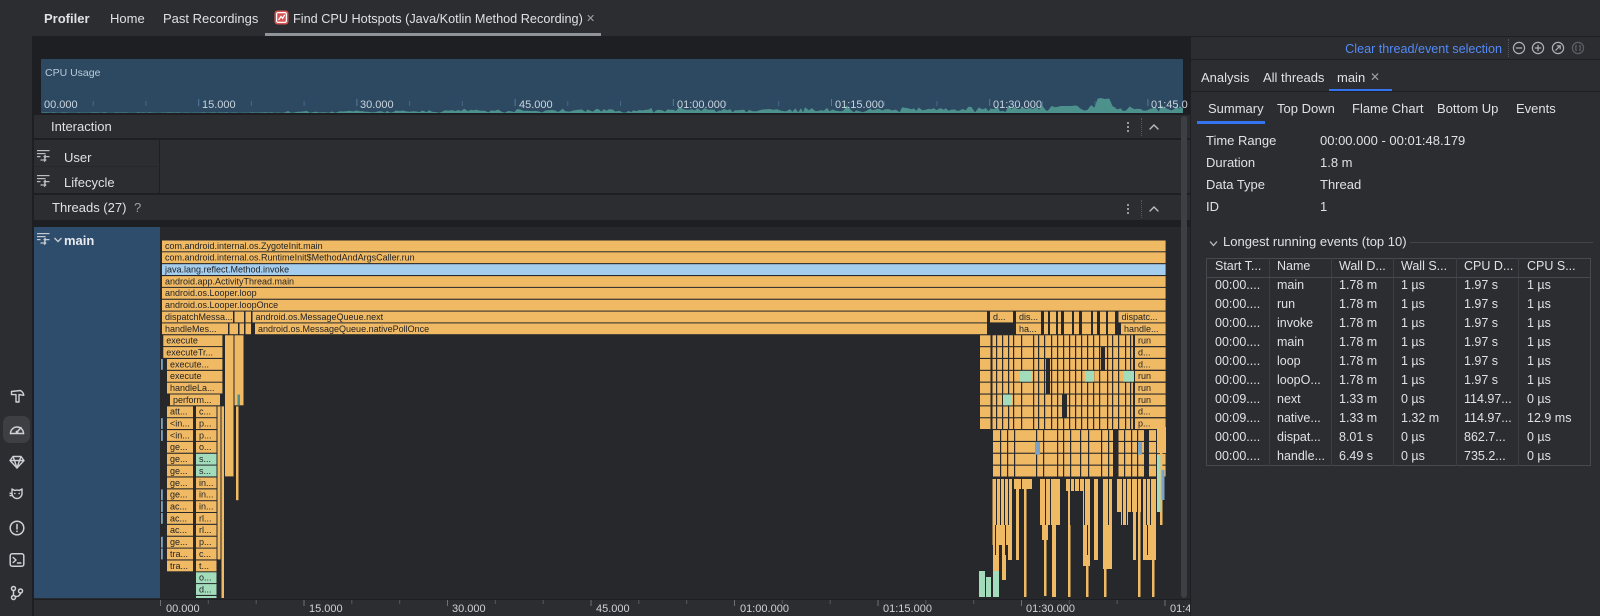 This screenshot has width=1600, height=616. I want to click on svg-text:android.app.ActivityThread.mai: android.app.ActivityThread.main, so click(229, 281).